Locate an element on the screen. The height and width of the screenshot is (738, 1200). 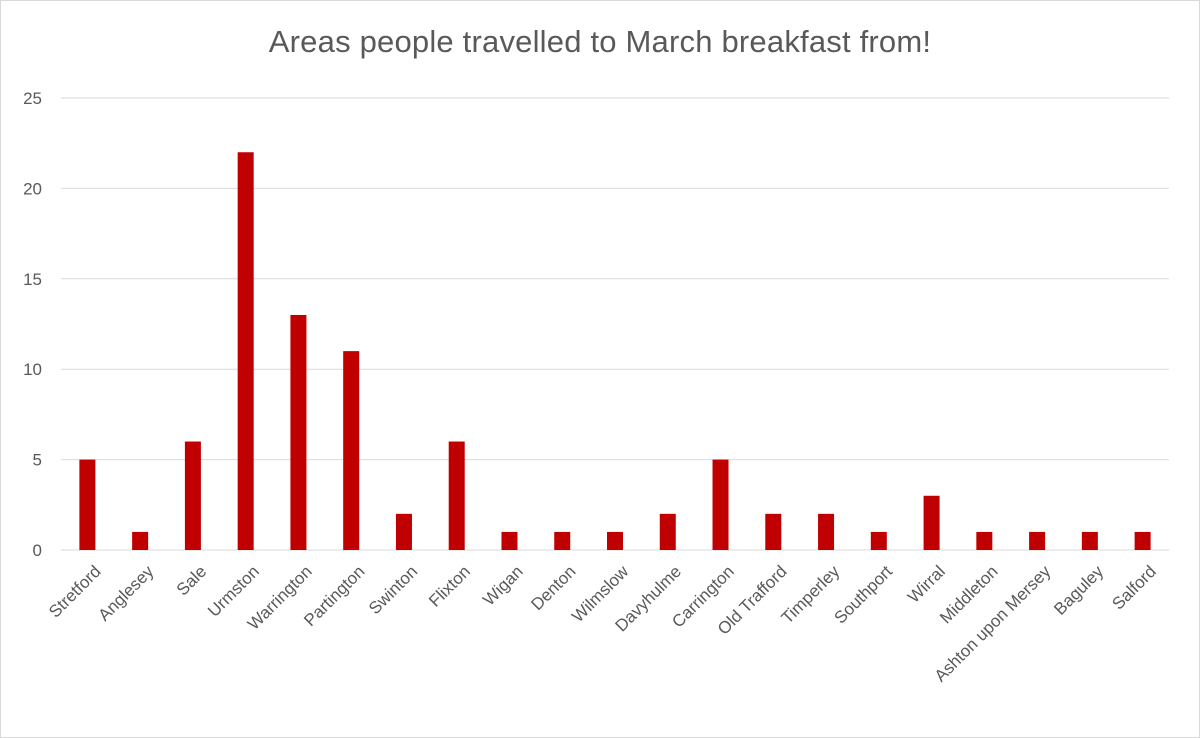
bar-ashton-upon-mersey is located at coordinates (1037, 540).